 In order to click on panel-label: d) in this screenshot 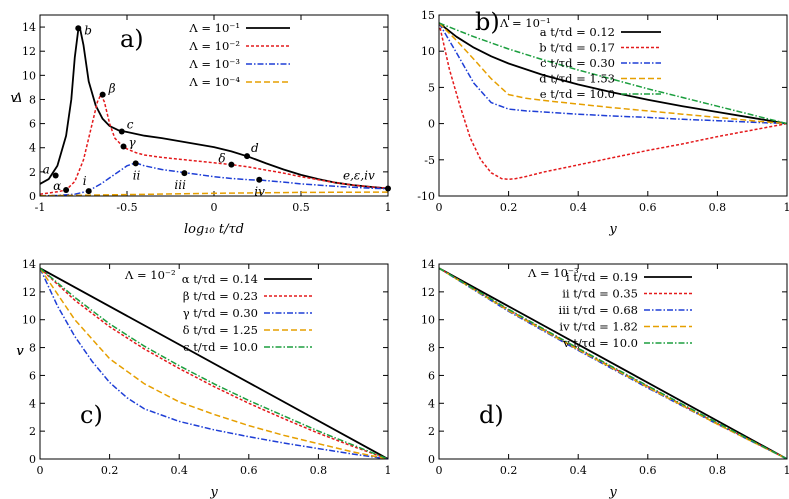, I will do `click(491, 415)`.